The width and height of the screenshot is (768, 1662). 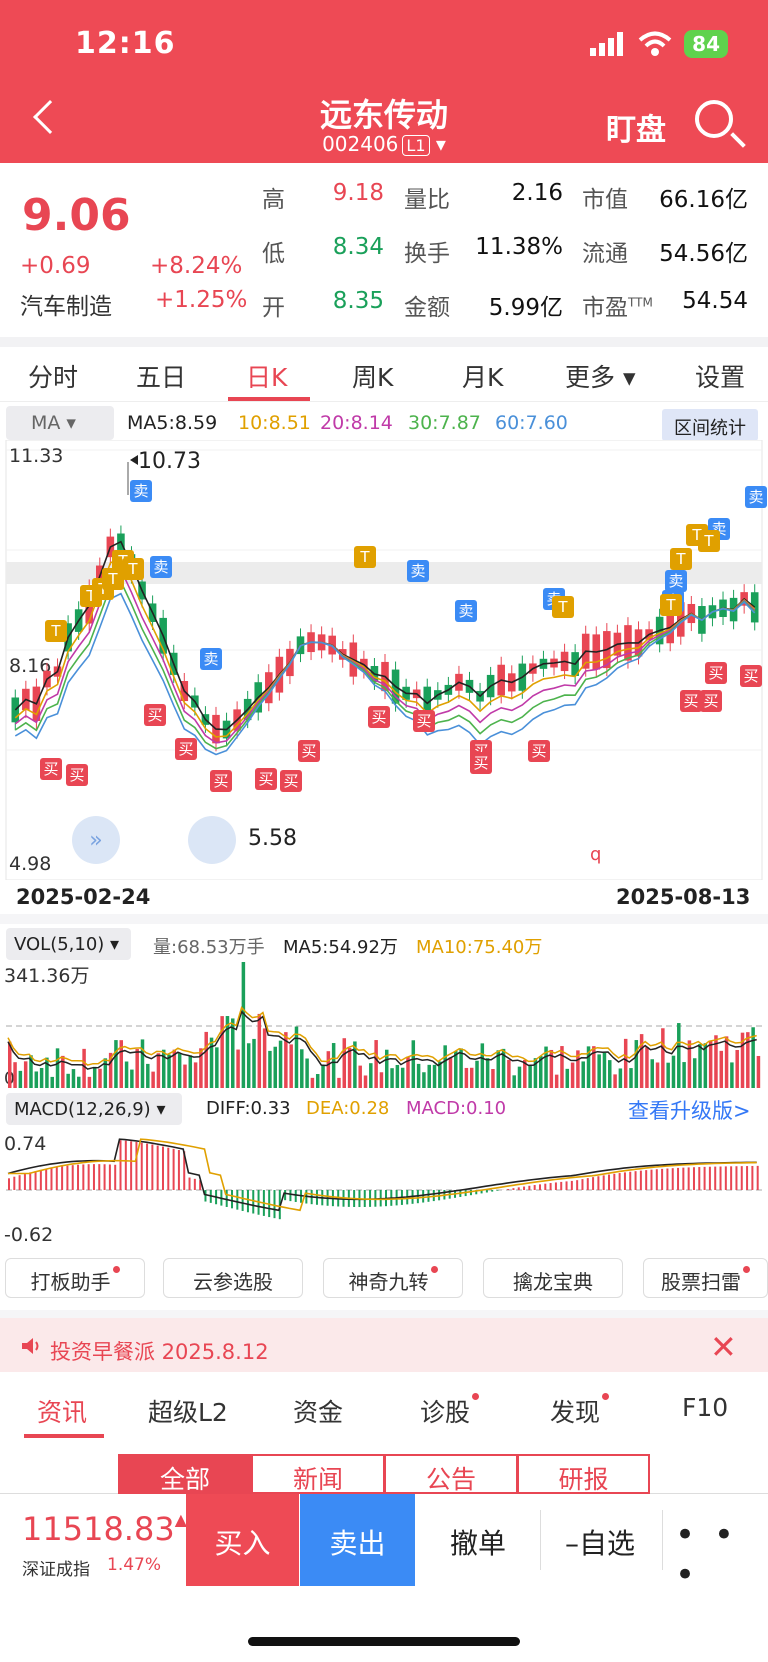 I want to click on kline-tab: 设置, so click(x=720, y=376).